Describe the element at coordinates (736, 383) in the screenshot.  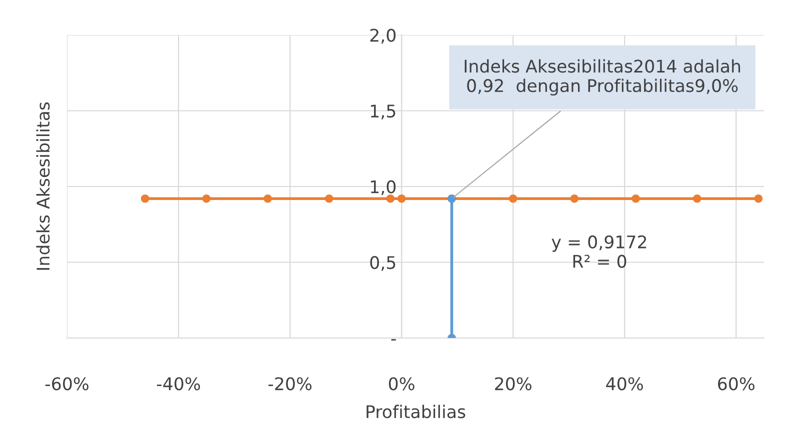
I see `x-tick-label: 60%` at that location.